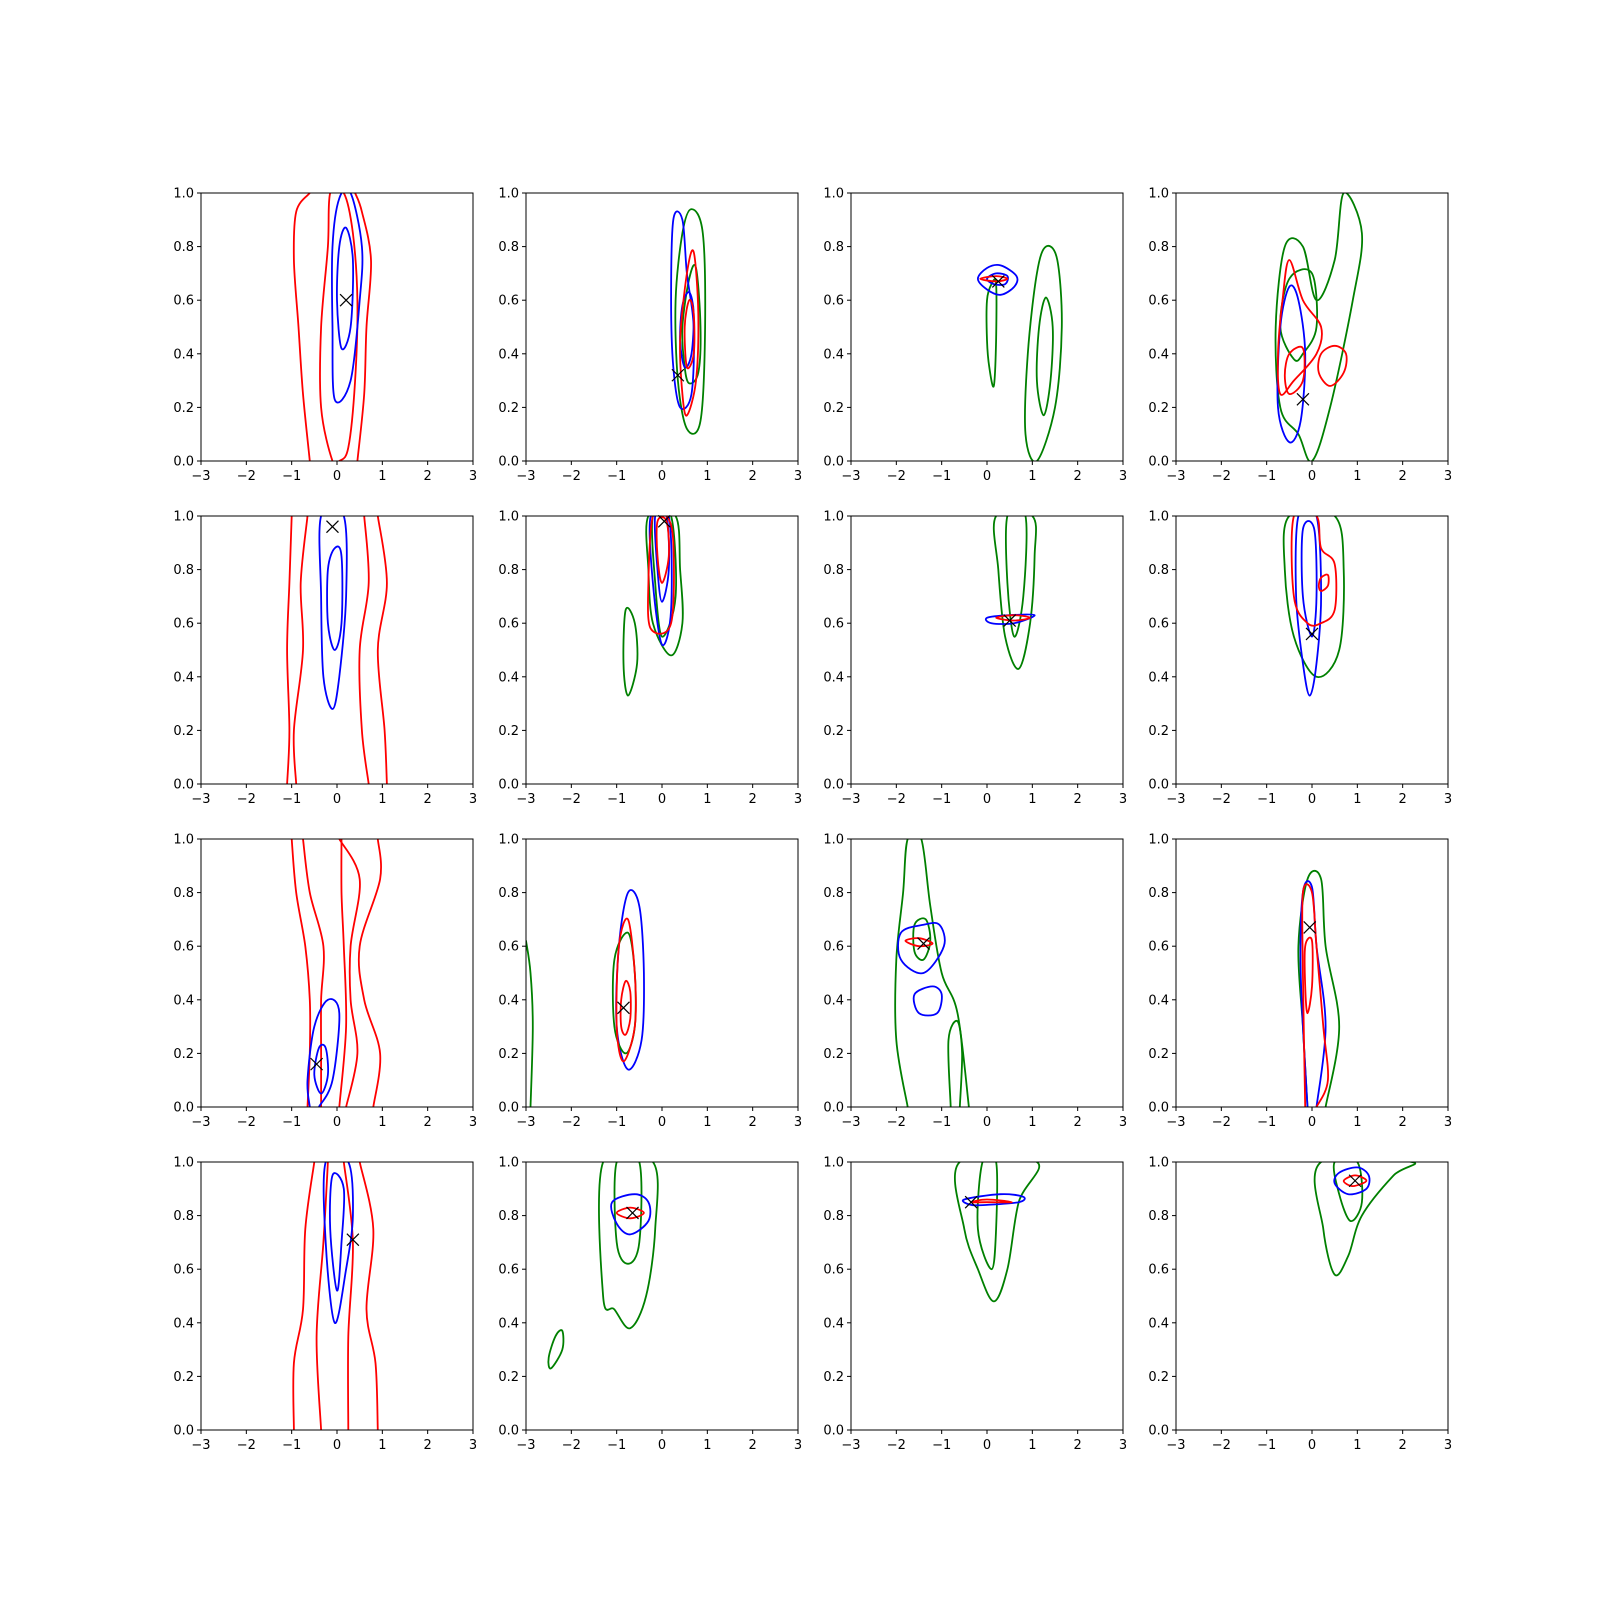 The height and width of the screenshot is (1600, 1600). Describe the element at coordinates (183, 517) in the screenshot. I see `y-tick-label: 1.0` at that location.